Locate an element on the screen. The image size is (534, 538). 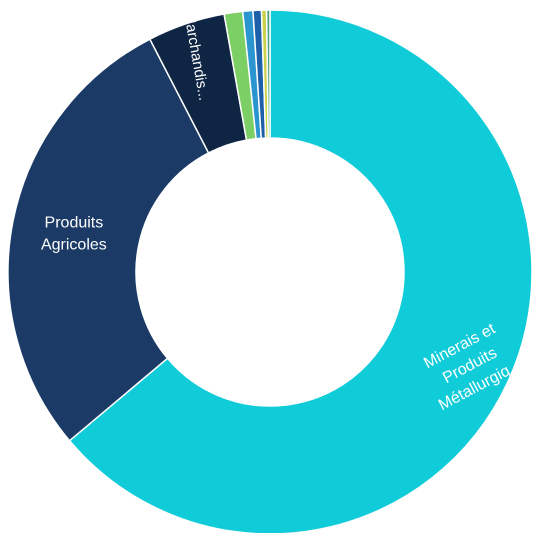
slice-label-line: Agricoles is located at coordinates (74, 244).